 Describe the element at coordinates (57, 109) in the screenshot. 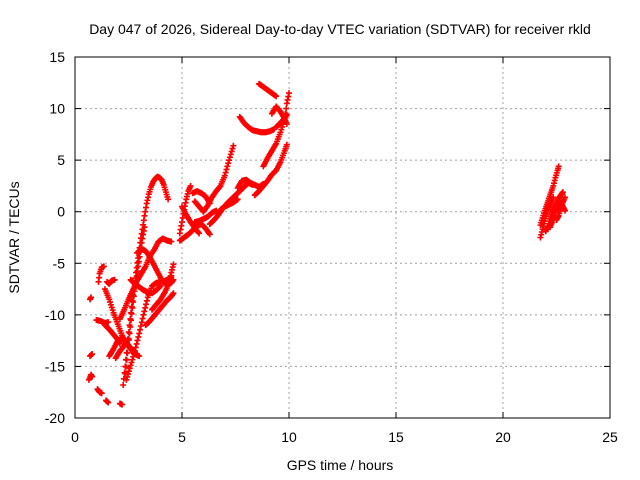

I see `y-tick-label: 10` at that location.